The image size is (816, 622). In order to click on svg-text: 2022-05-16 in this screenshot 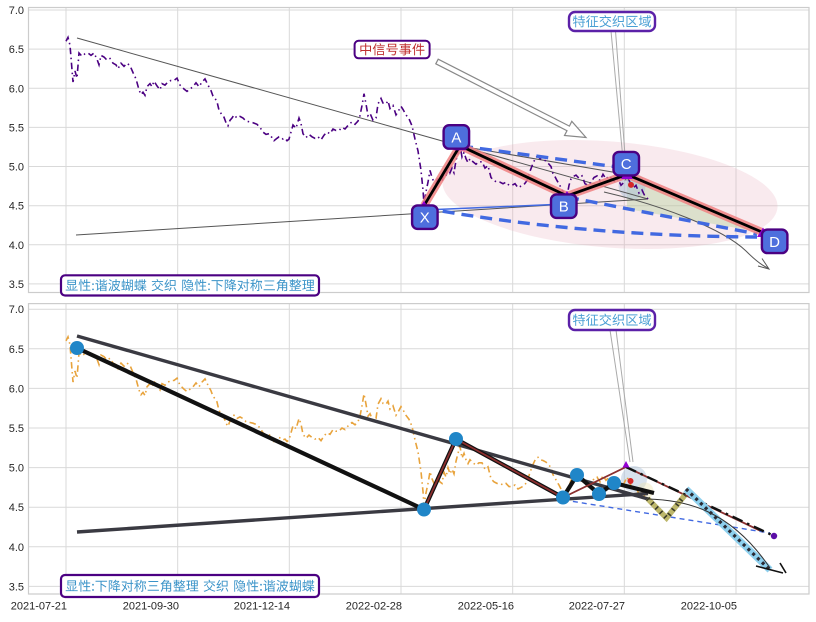, I will do `click(486, 607)`.